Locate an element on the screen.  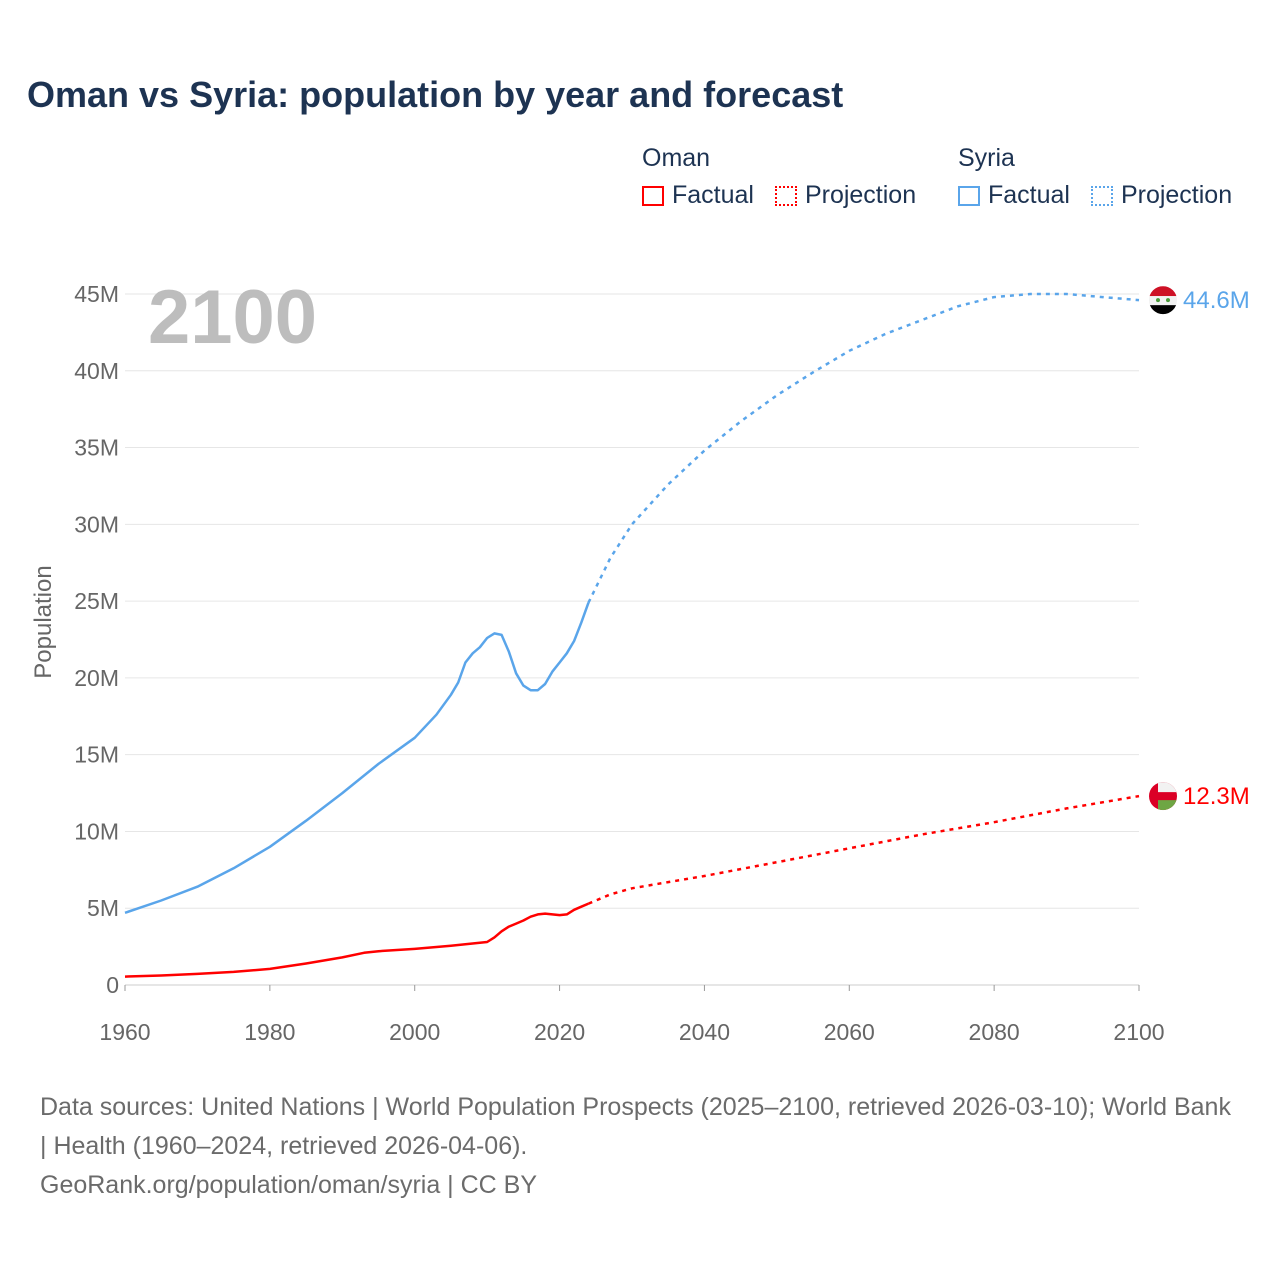
legend-group-name: Oman is located at coordinates (676, 158).